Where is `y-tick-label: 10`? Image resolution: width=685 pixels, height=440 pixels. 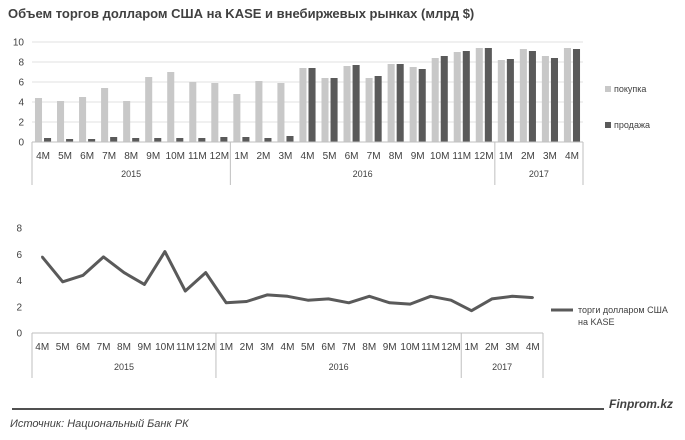 y-tick-label: 10 is located at coordinates (19, 43).